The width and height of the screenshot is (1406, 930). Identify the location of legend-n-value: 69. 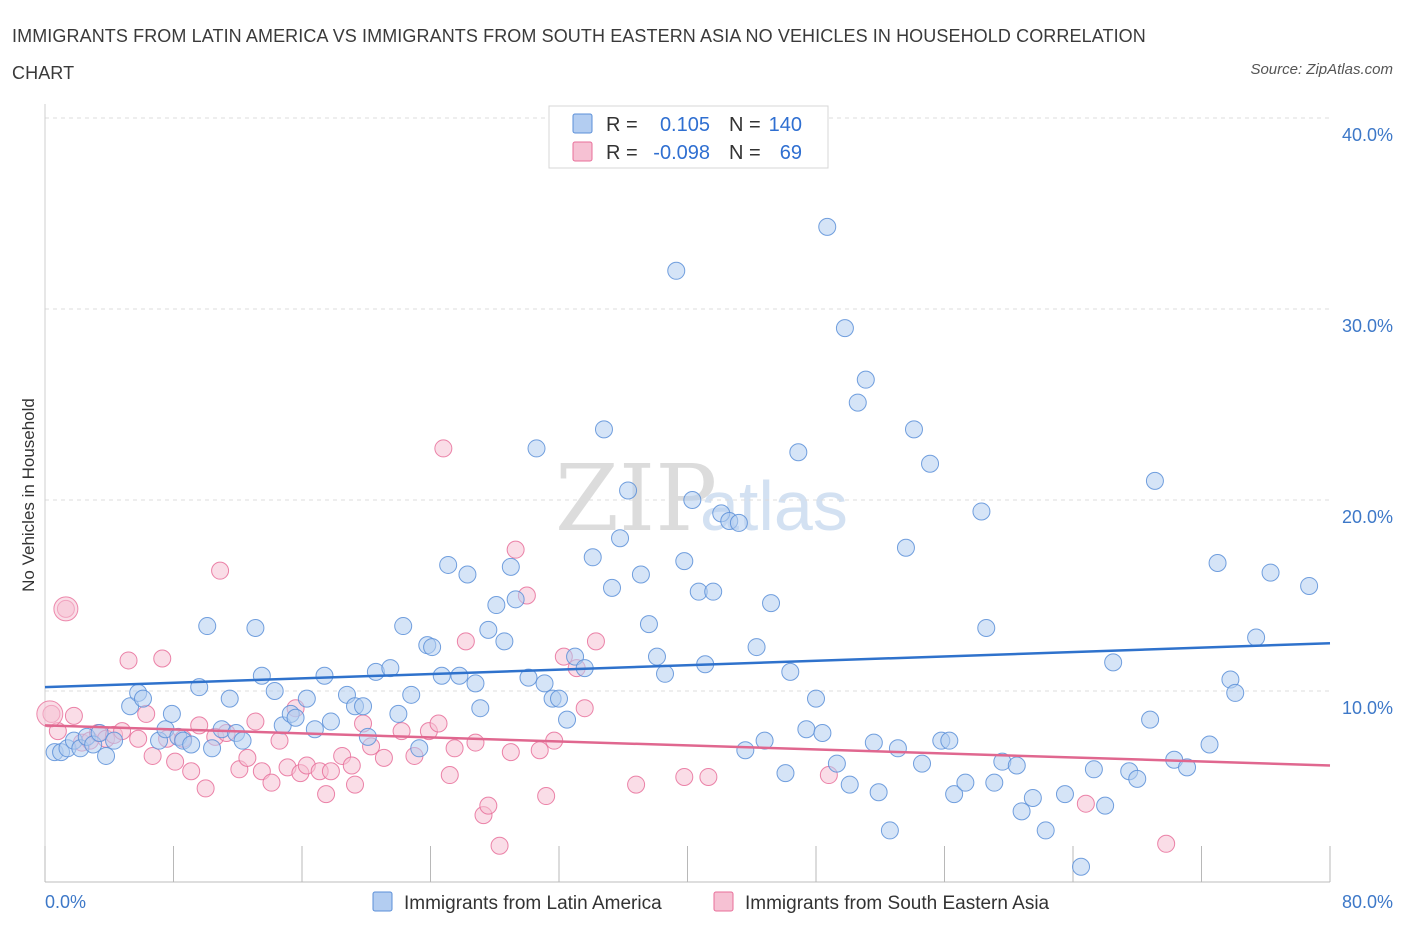
(791, 153).